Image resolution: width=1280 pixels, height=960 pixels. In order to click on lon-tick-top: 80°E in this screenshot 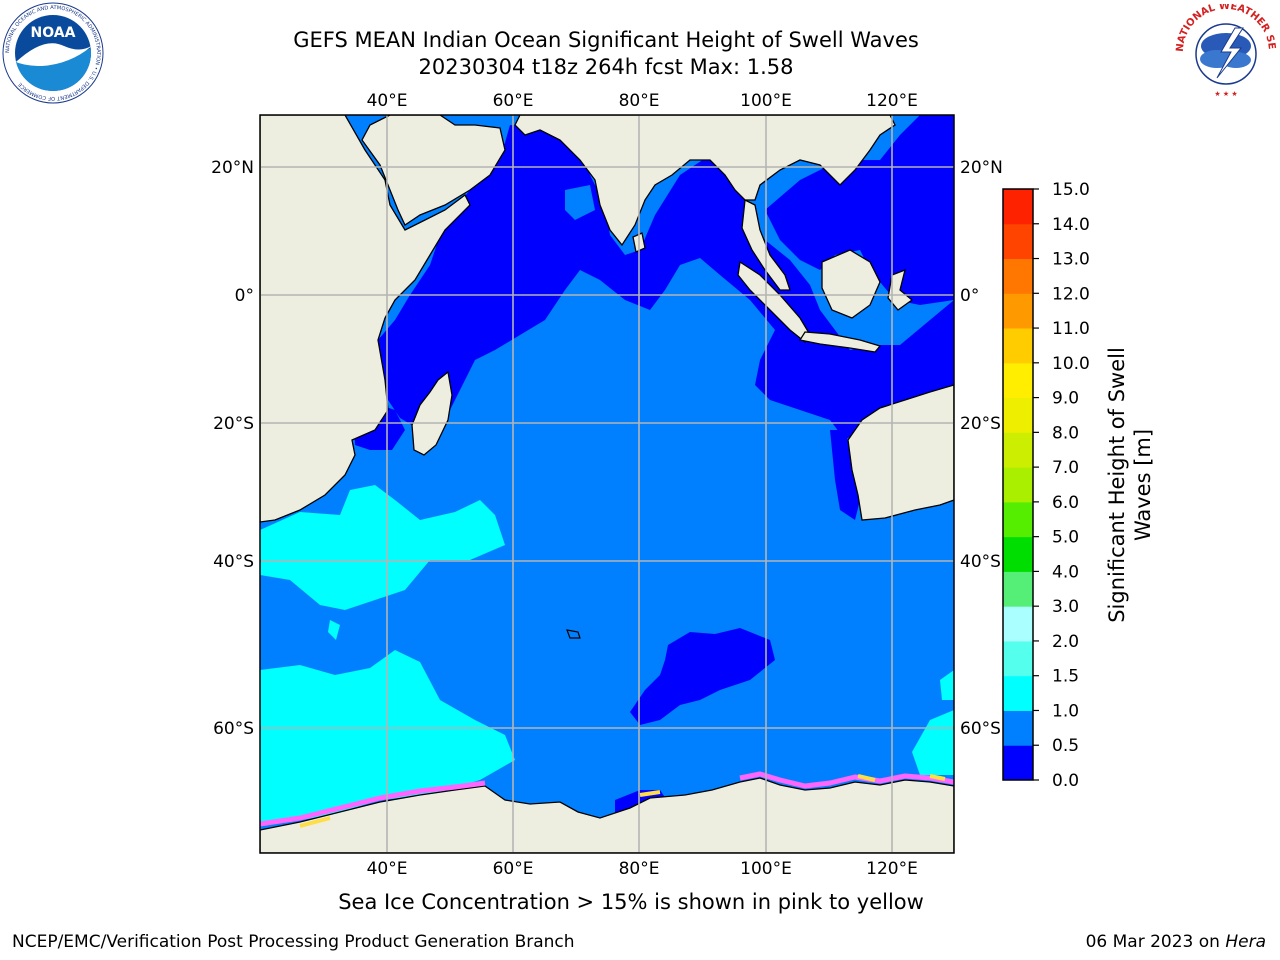, I will do `click(639, 101)`.